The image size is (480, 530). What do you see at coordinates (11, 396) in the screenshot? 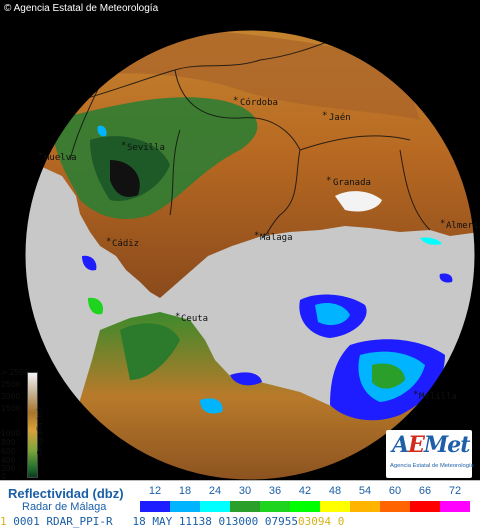
I see `elevation-tick: 2000` at bounding box center [11, 396].